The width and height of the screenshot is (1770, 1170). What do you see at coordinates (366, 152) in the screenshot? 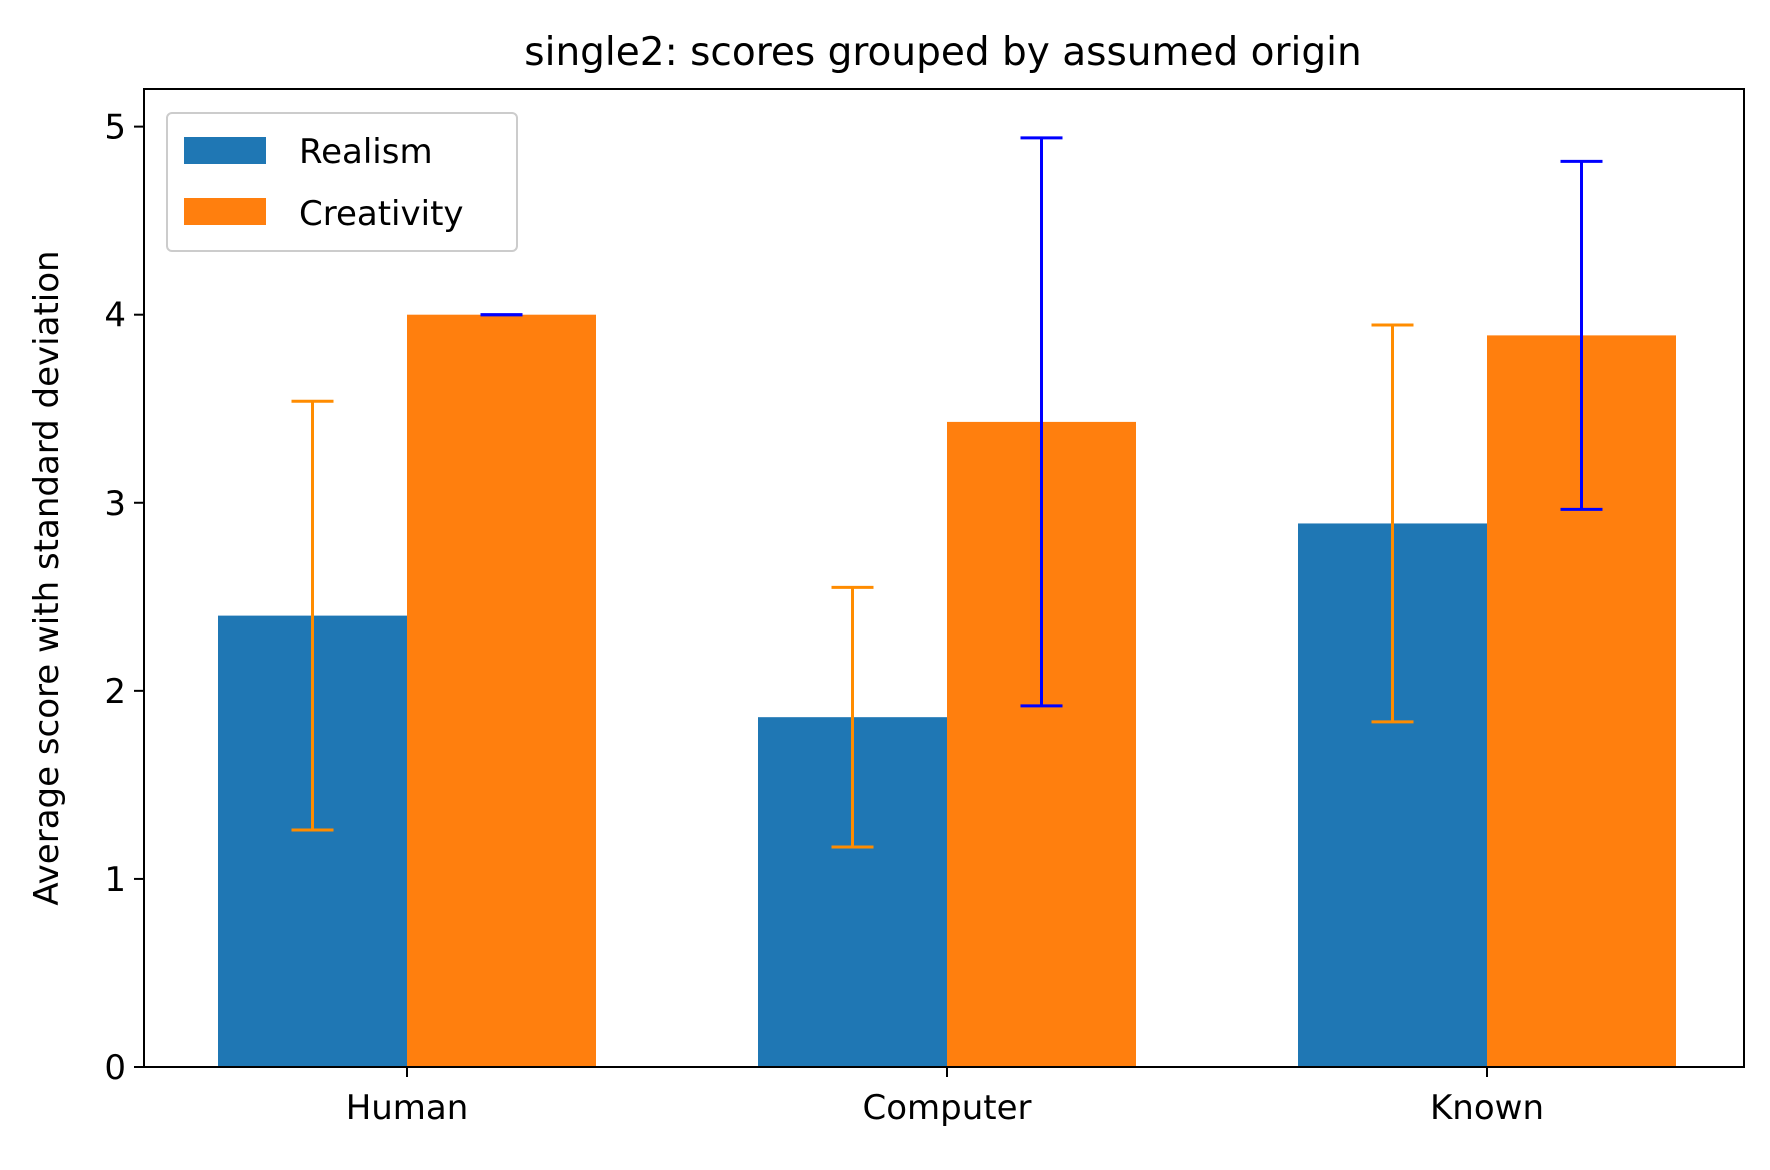
I see `legend-label-realism: Realism` at bounding box center [366, 152].